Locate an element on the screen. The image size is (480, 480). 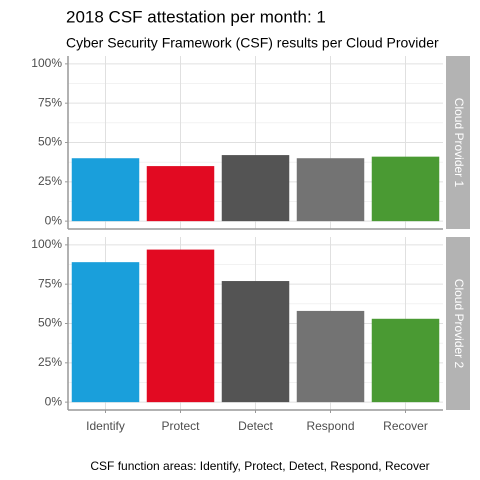
x-tick-label: Identify is located at coordinates (105, 426).